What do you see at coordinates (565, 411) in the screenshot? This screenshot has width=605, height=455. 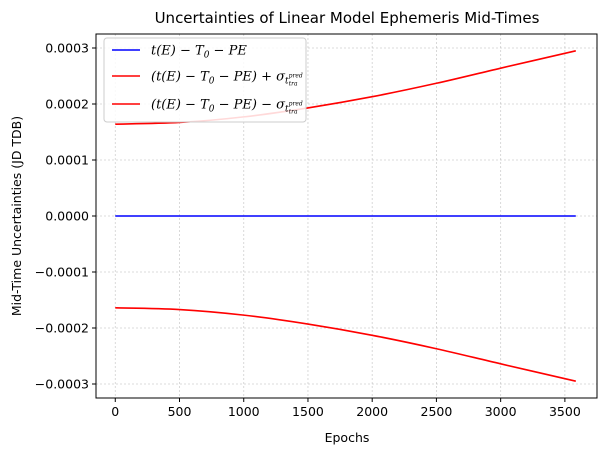 I see `x-tick-label: 3500` at bounding box center [565, 411].